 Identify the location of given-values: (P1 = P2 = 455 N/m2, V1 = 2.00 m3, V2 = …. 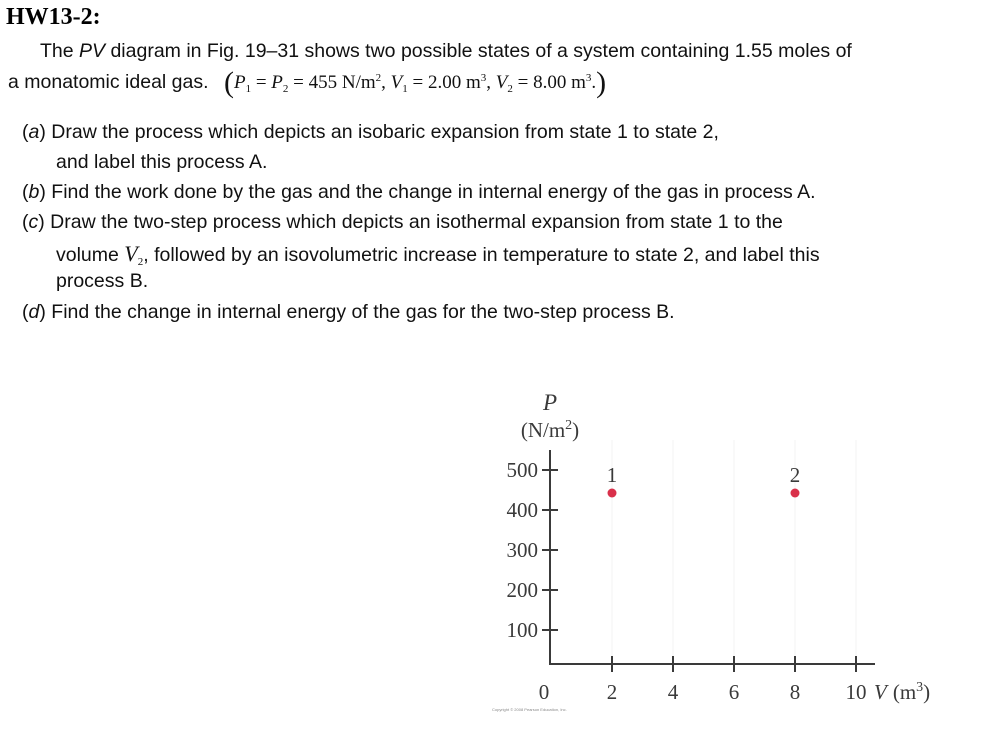
(415, 82).